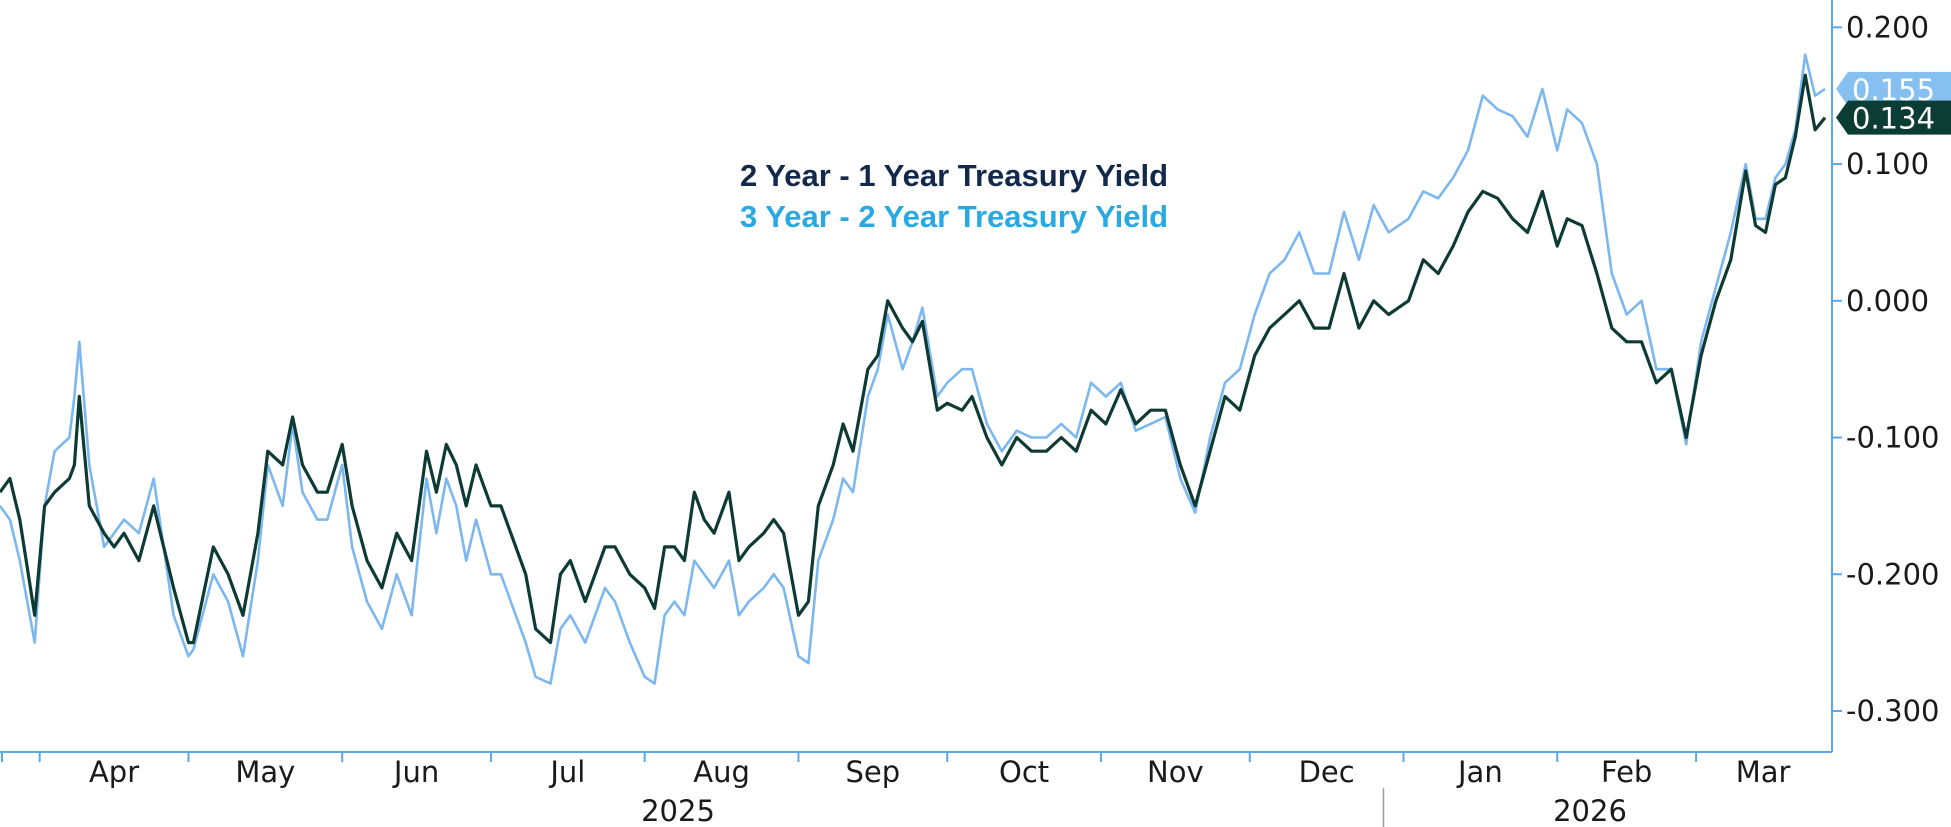 The width and height of the screenshot is (1951, 827). What do you see at coordinates (1887, 27) in the screenshot?
I see `y-tick-label: 0.200` at bounding box center [1887, 27].